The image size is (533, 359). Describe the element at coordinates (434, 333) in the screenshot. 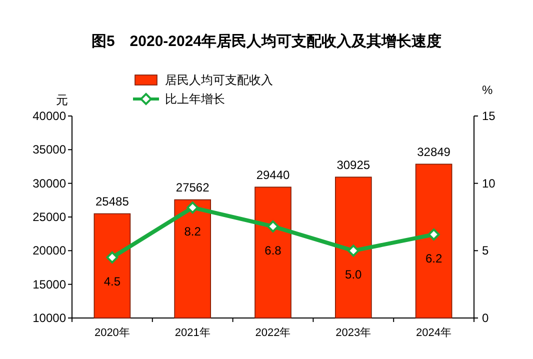

I see `x-tick-label: 2024年` at that location.